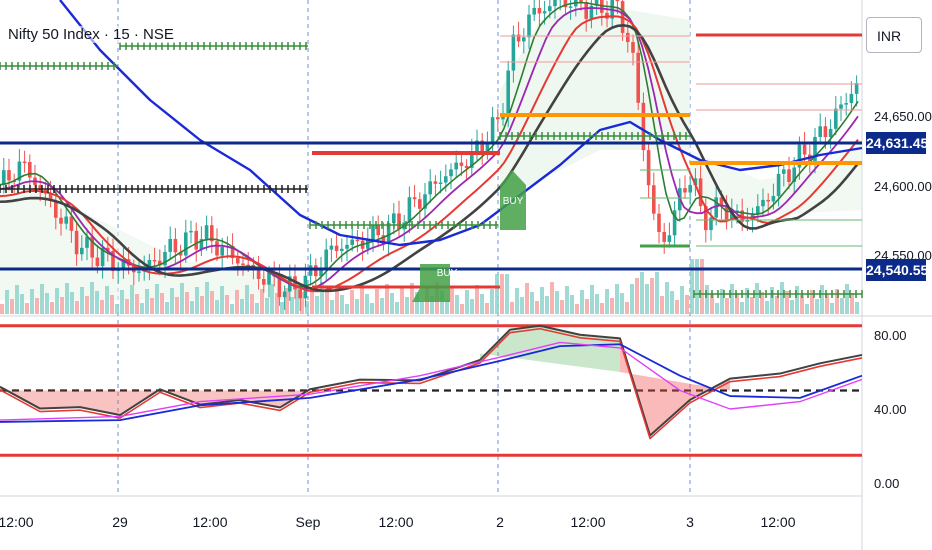  What do you see at coordinates (500, 522) in the screenshot?
I see `time-axis-label-5: 2` at bounding box center [500, 522].